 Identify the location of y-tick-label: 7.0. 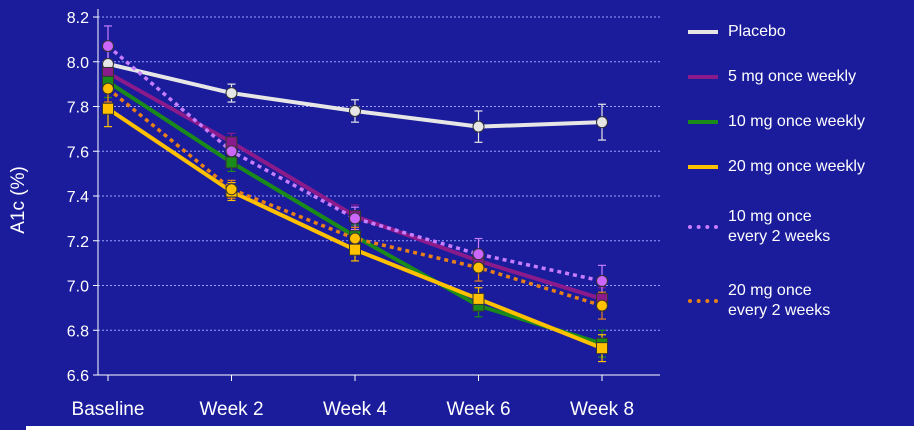
(78, 287).